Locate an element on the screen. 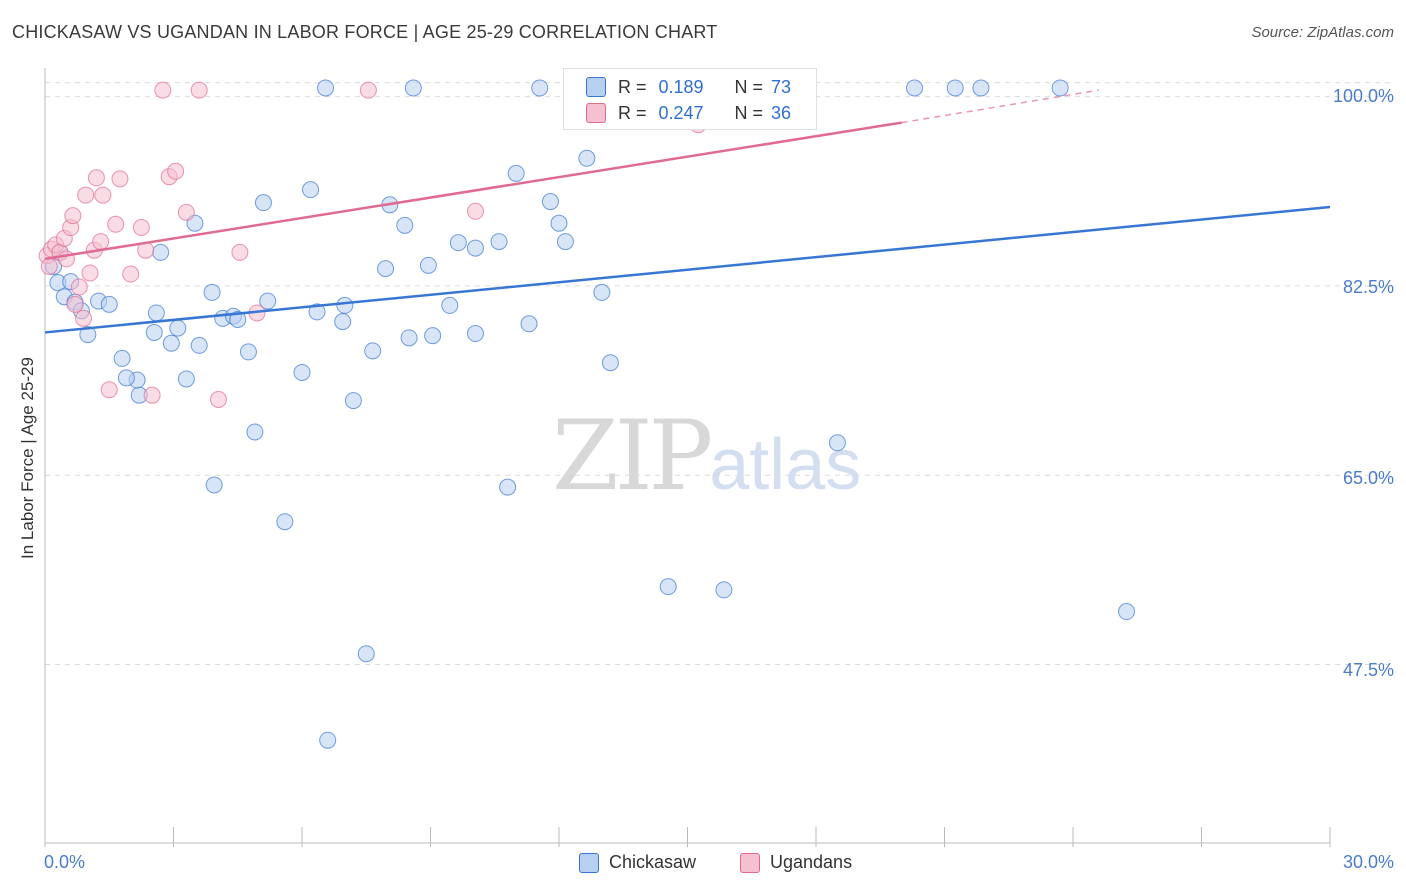  y-tick-label: 65.0% is located at coordinates (1368, 478).